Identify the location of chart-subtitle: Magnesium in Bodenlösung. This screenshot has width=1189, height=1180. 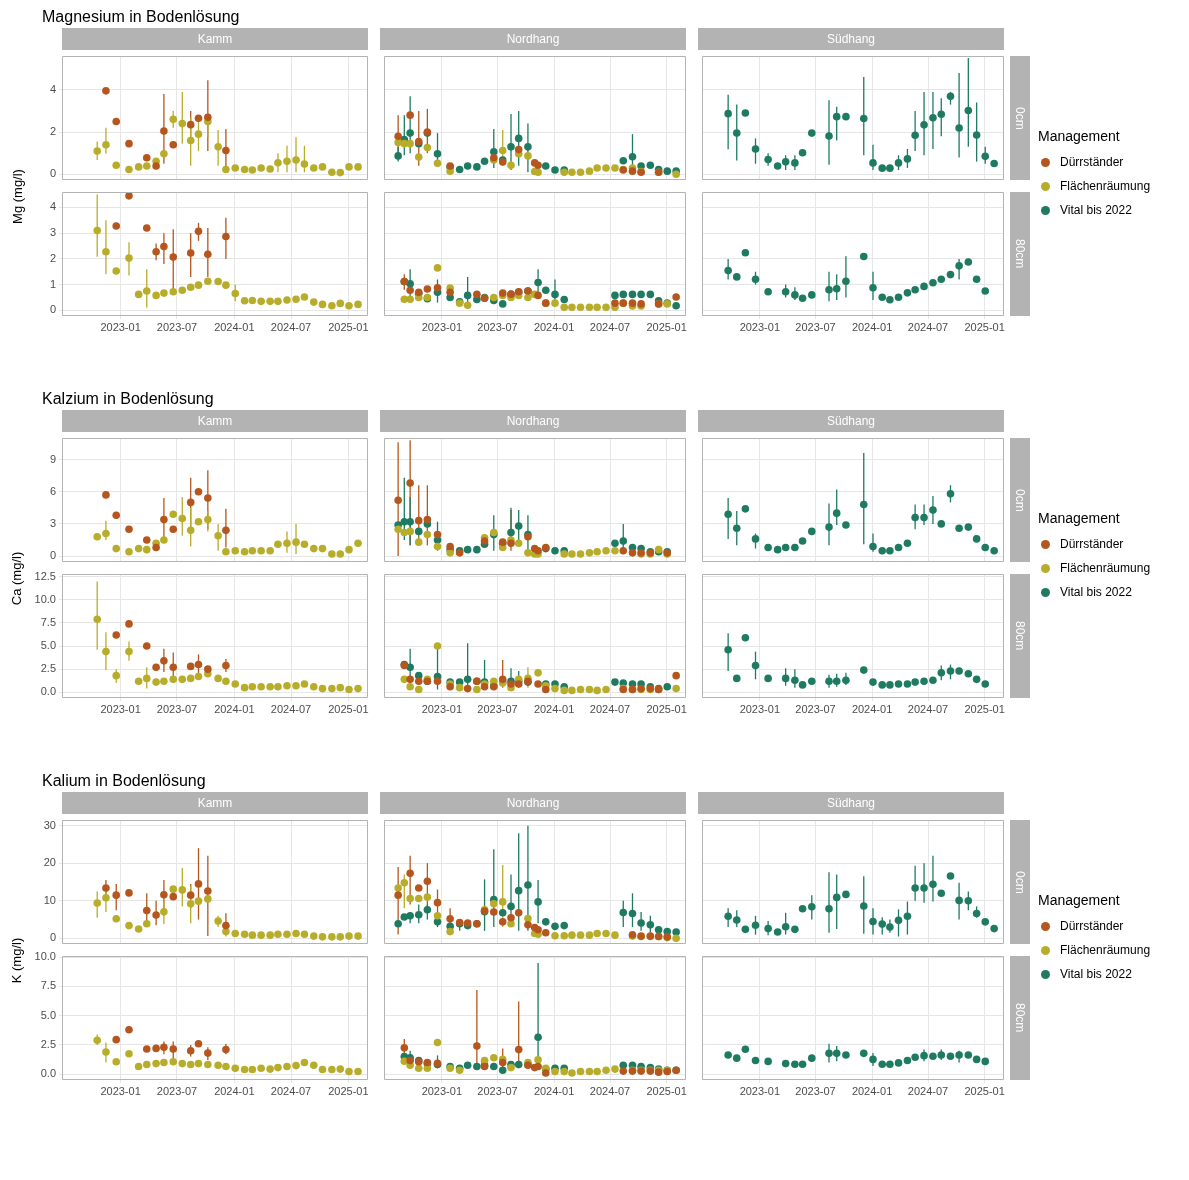
(141, 17).